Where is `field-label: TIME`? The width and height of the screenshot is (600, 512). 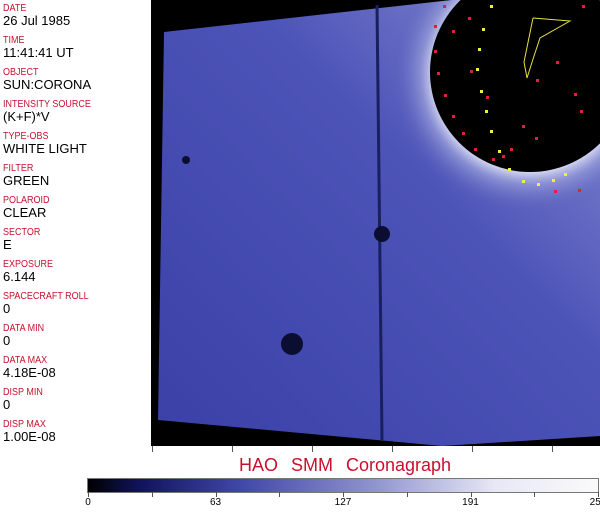
field-label: TIME is located at coordinates (14, 40).